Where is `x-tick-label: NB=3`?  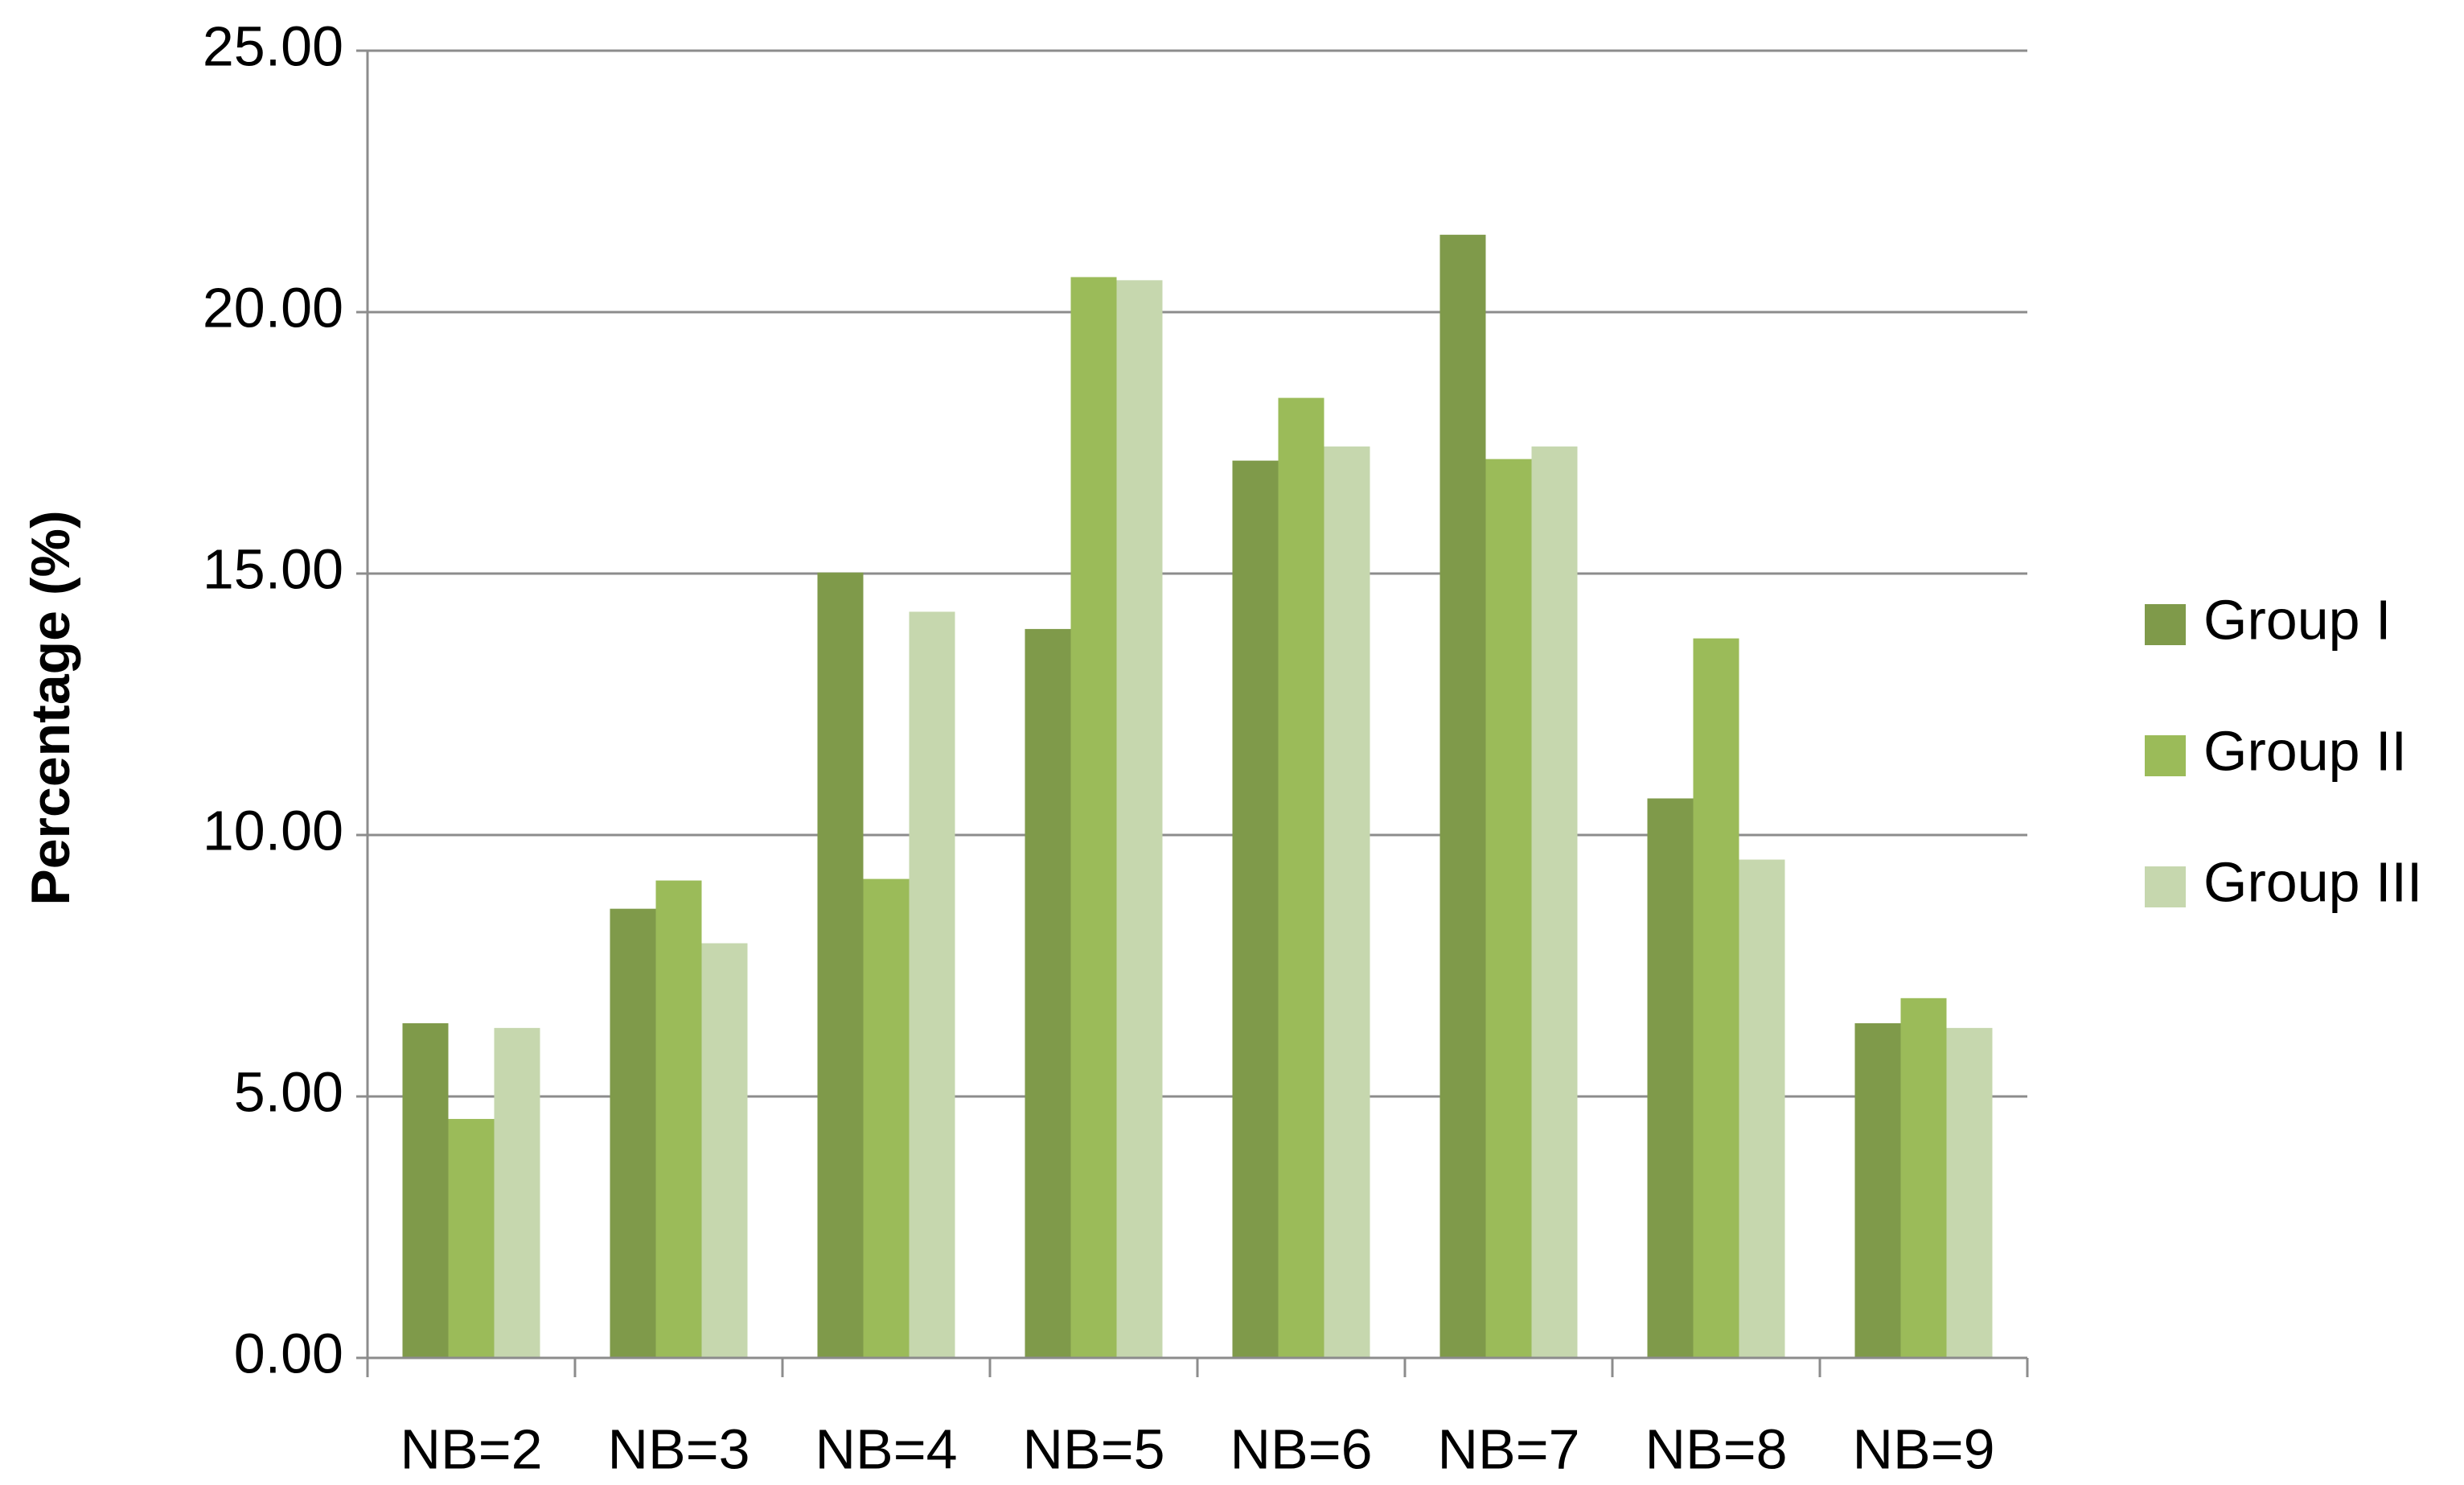
x-tick-label: NB=3 is located at coordinates (678, 1448).